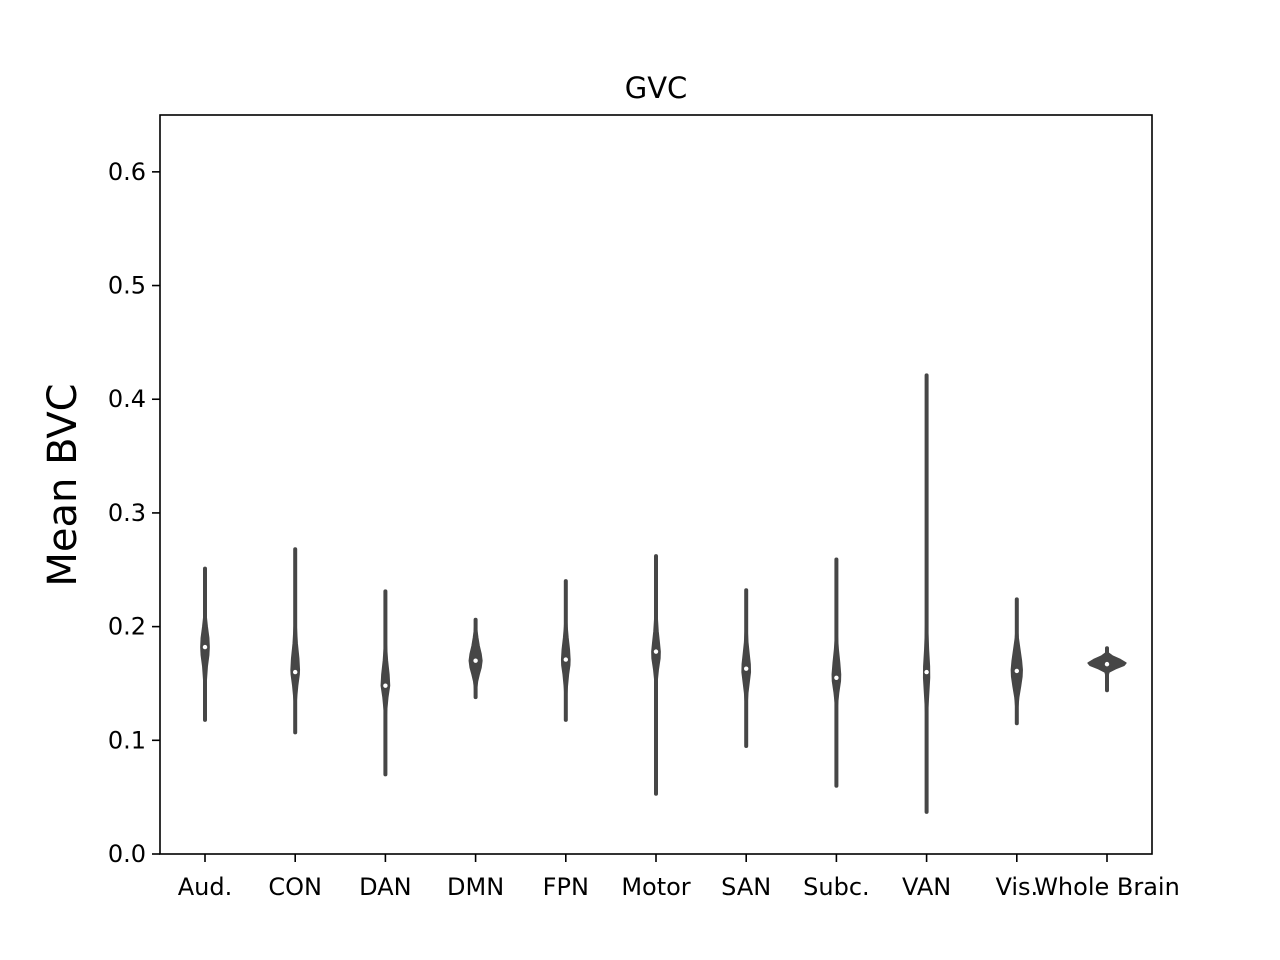  I want to click on x-tick-label: FPN, so click(566, 887).